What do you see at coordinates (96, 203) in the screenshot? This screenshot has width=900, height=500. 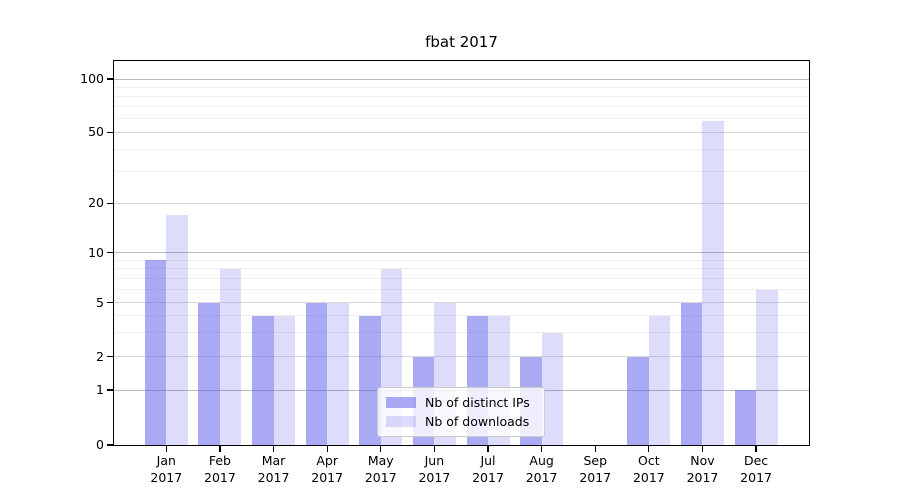 I see `y-axis-tick-label: 20` at bounding box center [96, 203].